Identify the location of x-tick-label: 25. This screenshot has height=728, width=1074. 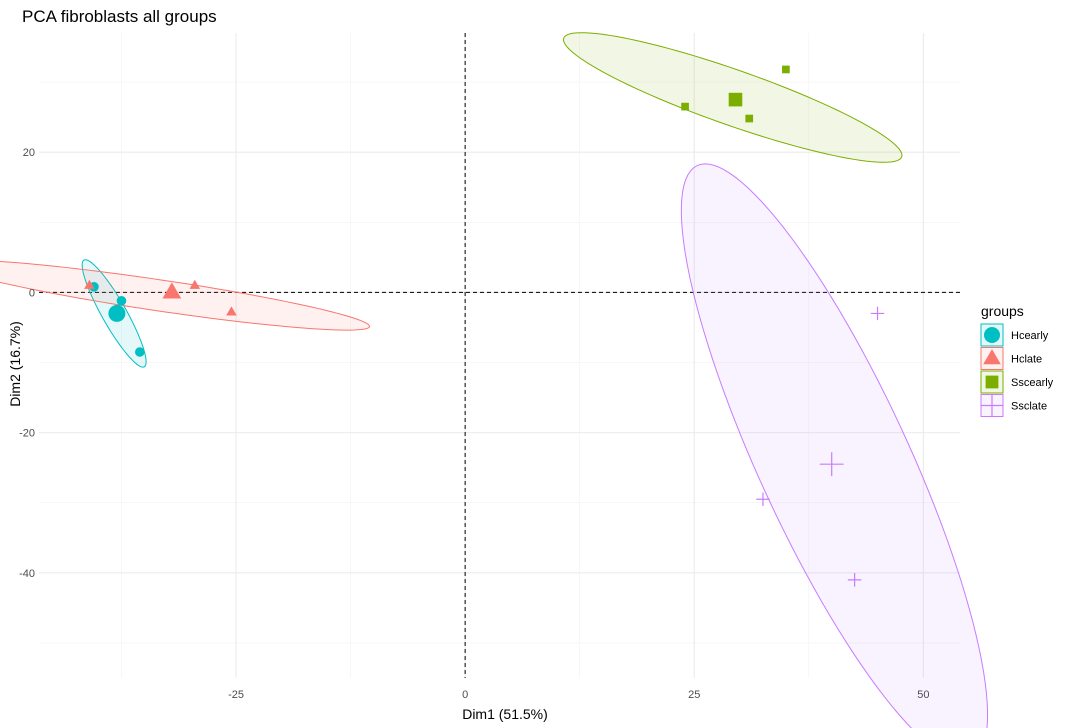
(694, 695).